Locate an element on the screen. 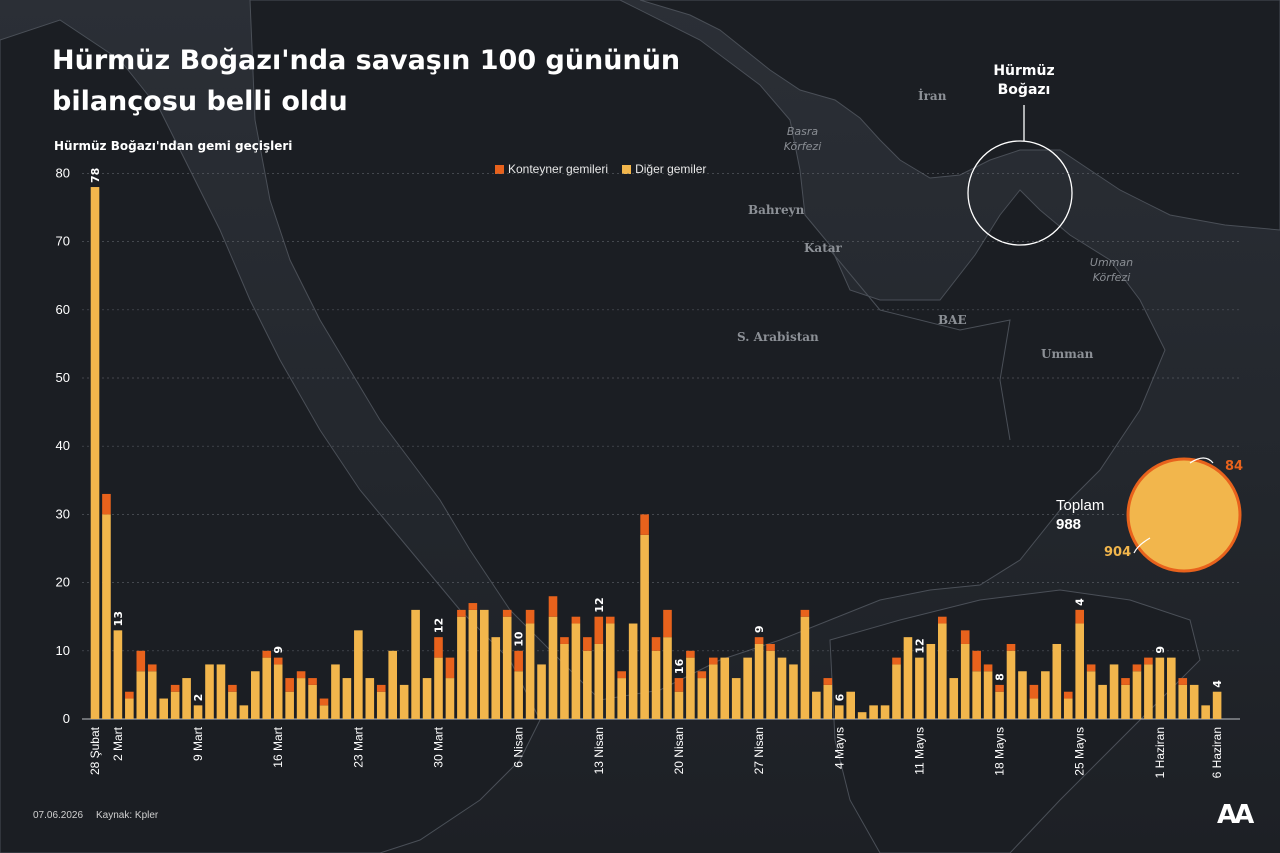 The width and height of the screenshot is (1280, 853). x-tick-label: 28 Şubat is located at coordinates (95, 750).